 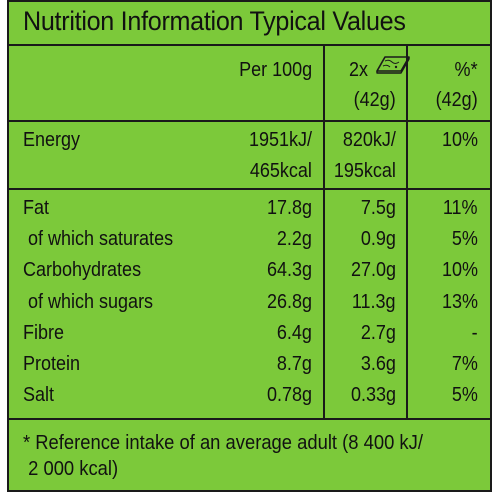 I want to click on row-fat-ri: 11%, so click(x=460, y=208).